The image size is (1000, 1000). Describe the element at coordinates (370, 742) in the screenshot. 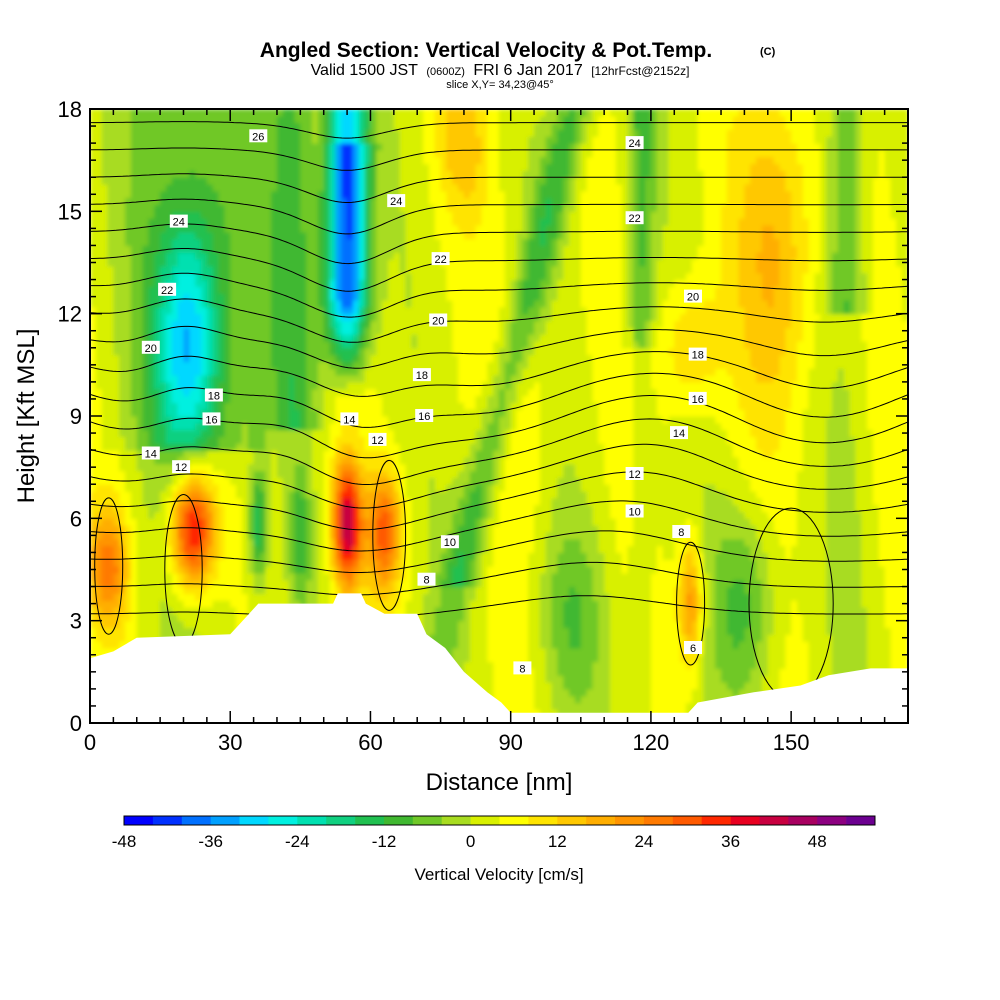

I see `x-tick-label: 60` at that location.